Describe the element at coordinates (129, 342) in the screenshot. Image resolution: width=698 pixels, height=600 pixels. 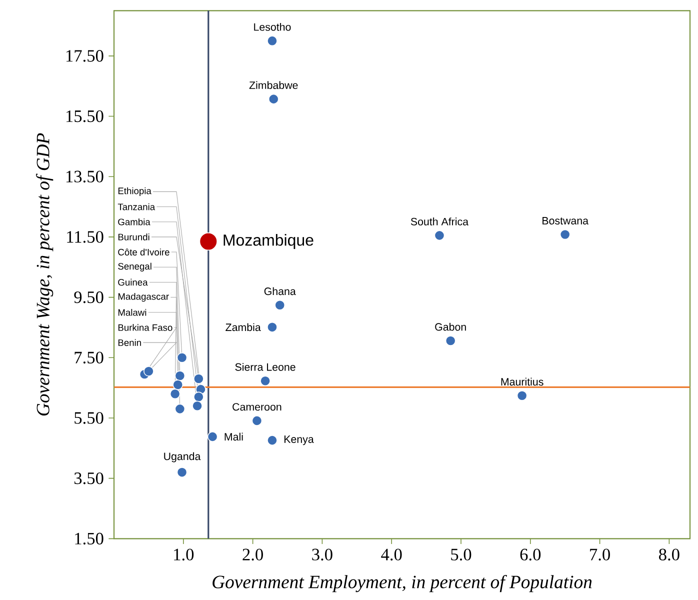
I see `annotation: Benin` at that location.